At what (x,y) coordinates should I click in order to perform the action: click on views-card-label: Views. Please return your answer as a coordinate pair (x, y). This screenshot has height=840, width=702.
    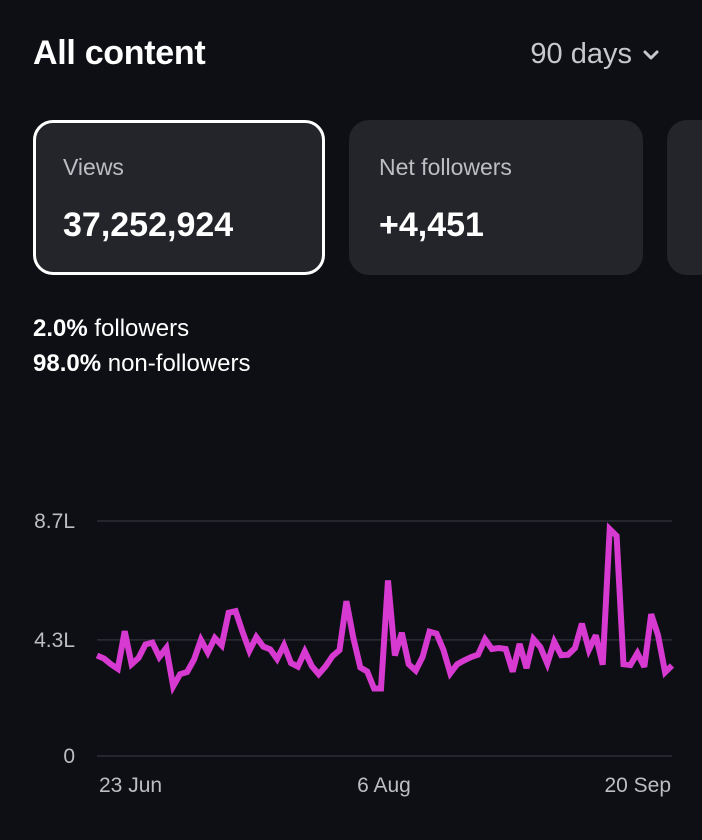
    Looking at the image, I should click on (93, 167).